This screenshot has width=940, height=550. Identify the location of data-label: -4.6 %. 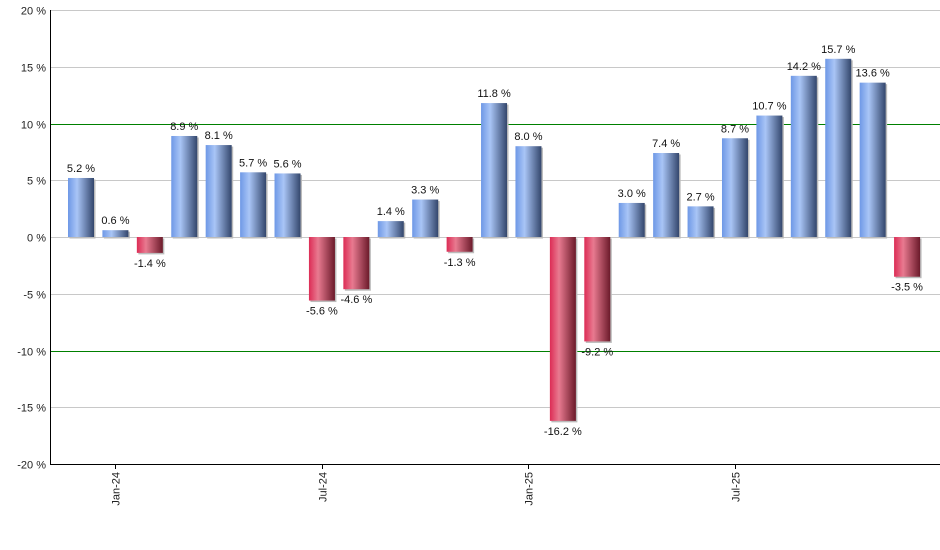
(356, 300).